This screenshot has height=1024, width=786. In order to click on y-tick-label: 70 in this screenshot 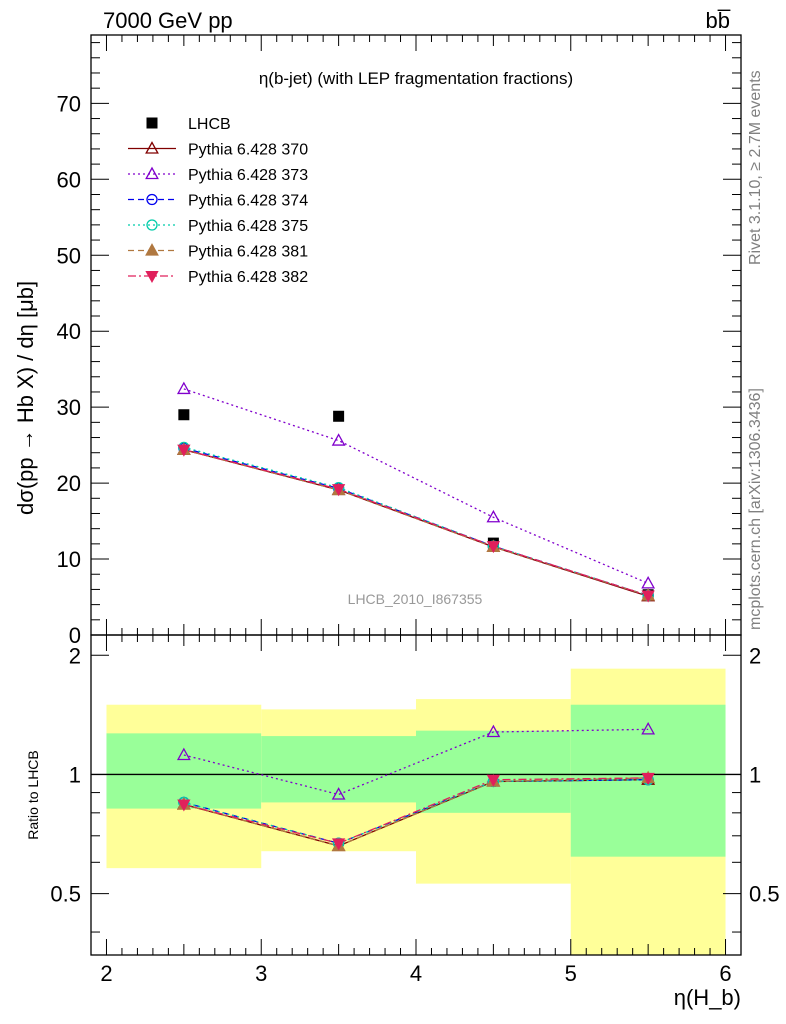, I will do `click(69, 103)`.